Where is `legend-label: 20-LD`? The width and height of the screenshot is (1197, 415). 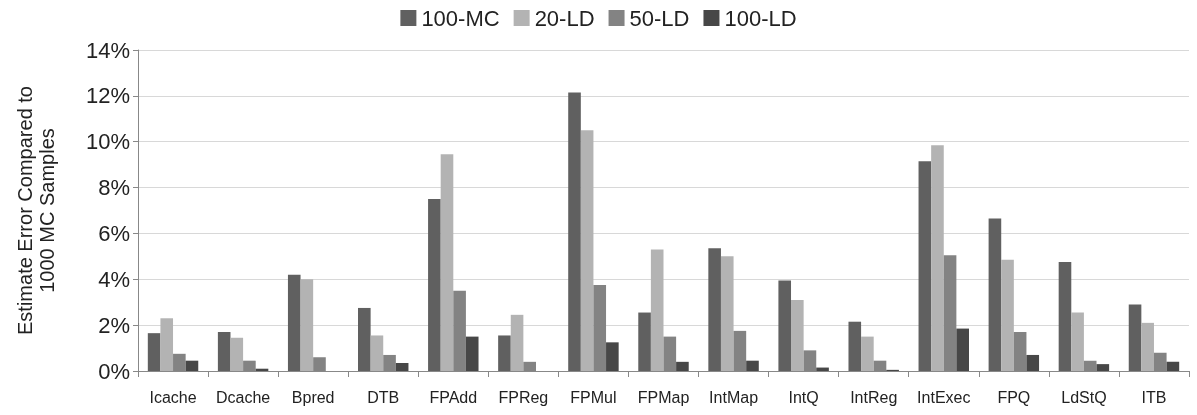 legend-label: 20-LD is located at coordinates (564, 18).